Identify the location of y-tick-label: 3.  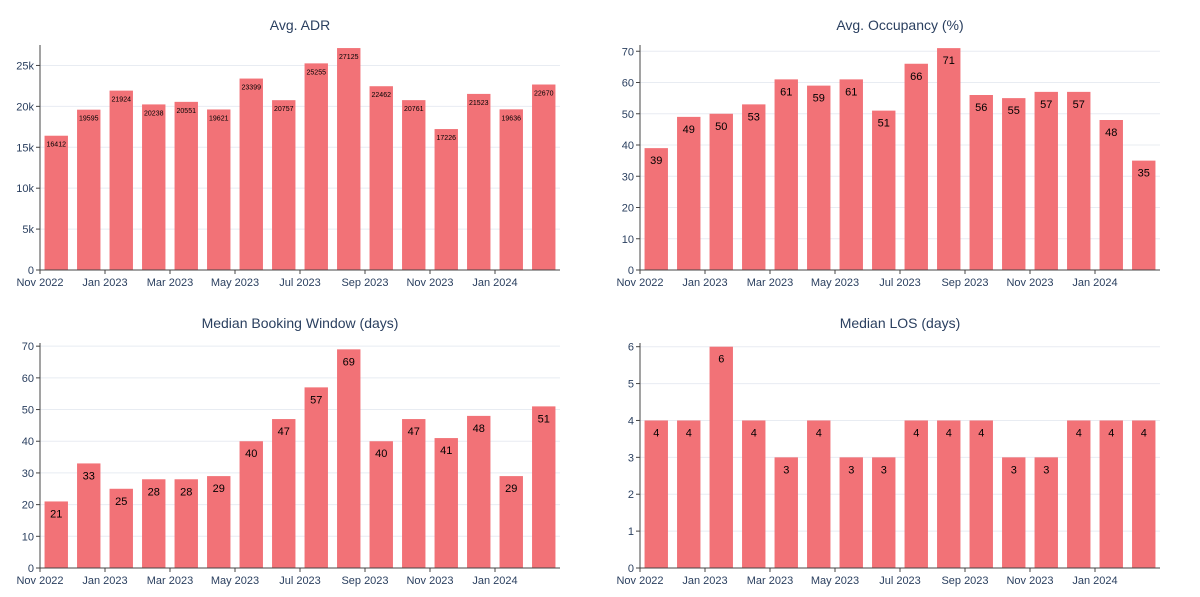
(631, 458).